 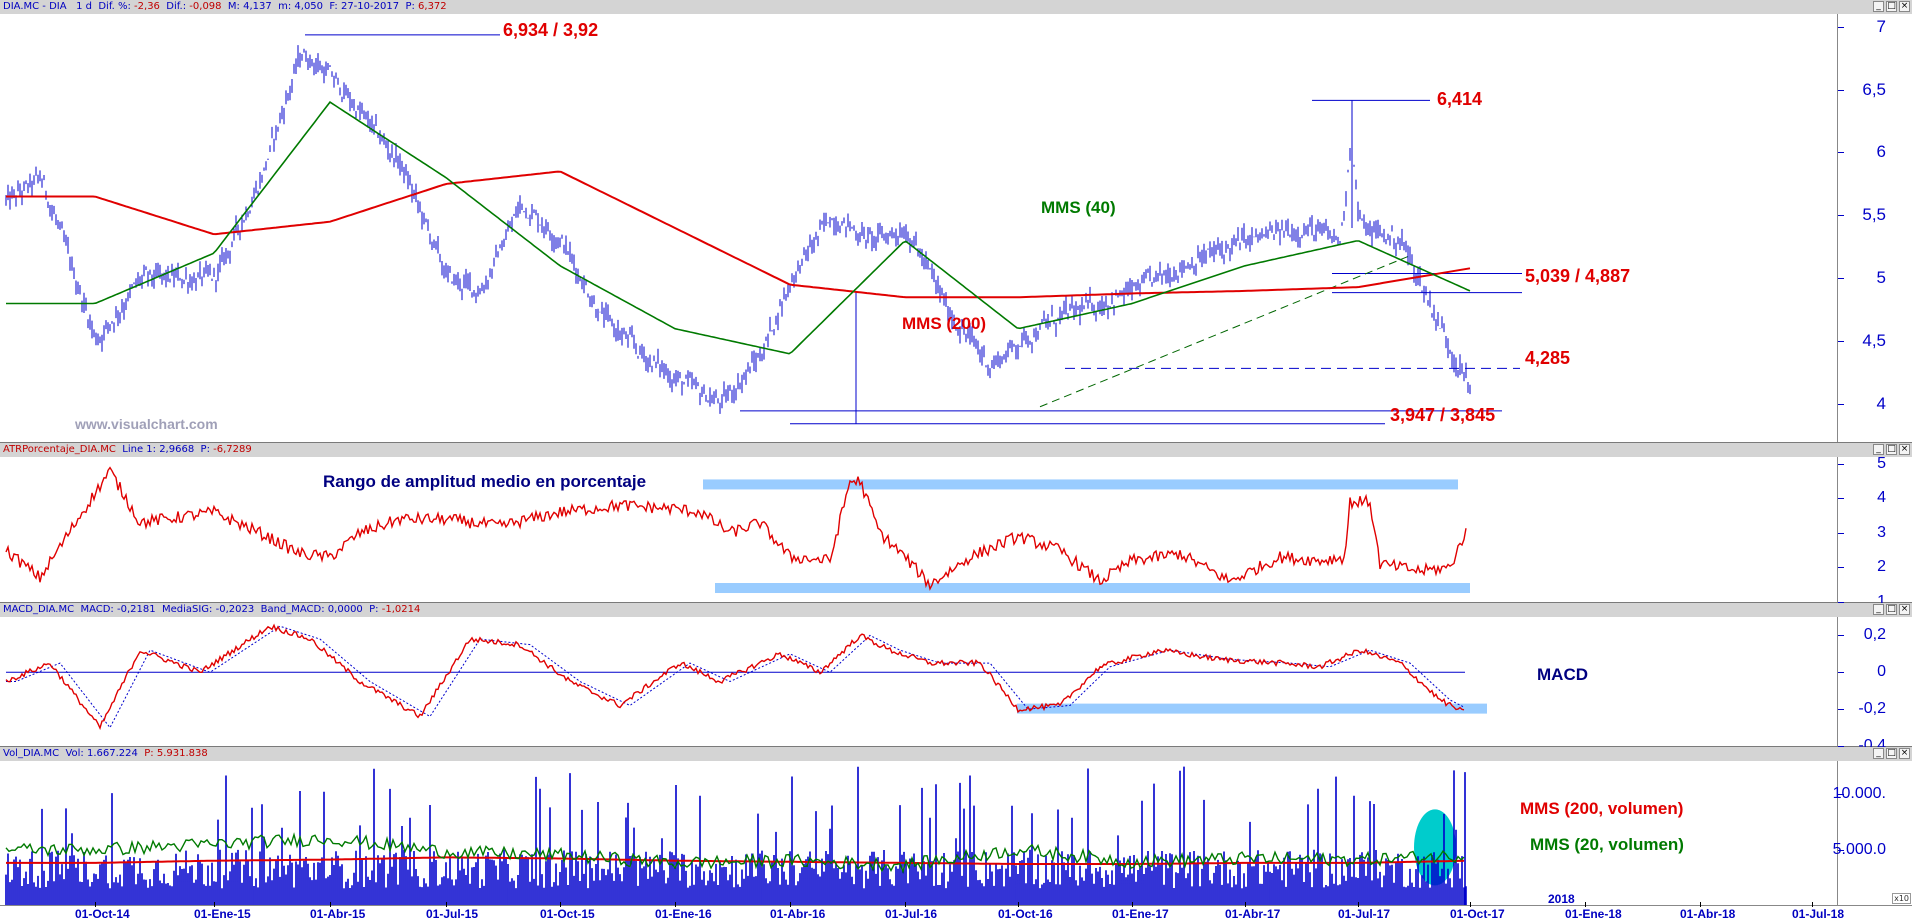 I want to click on mms200-label: MMS (200), so click(x=944, y=323).